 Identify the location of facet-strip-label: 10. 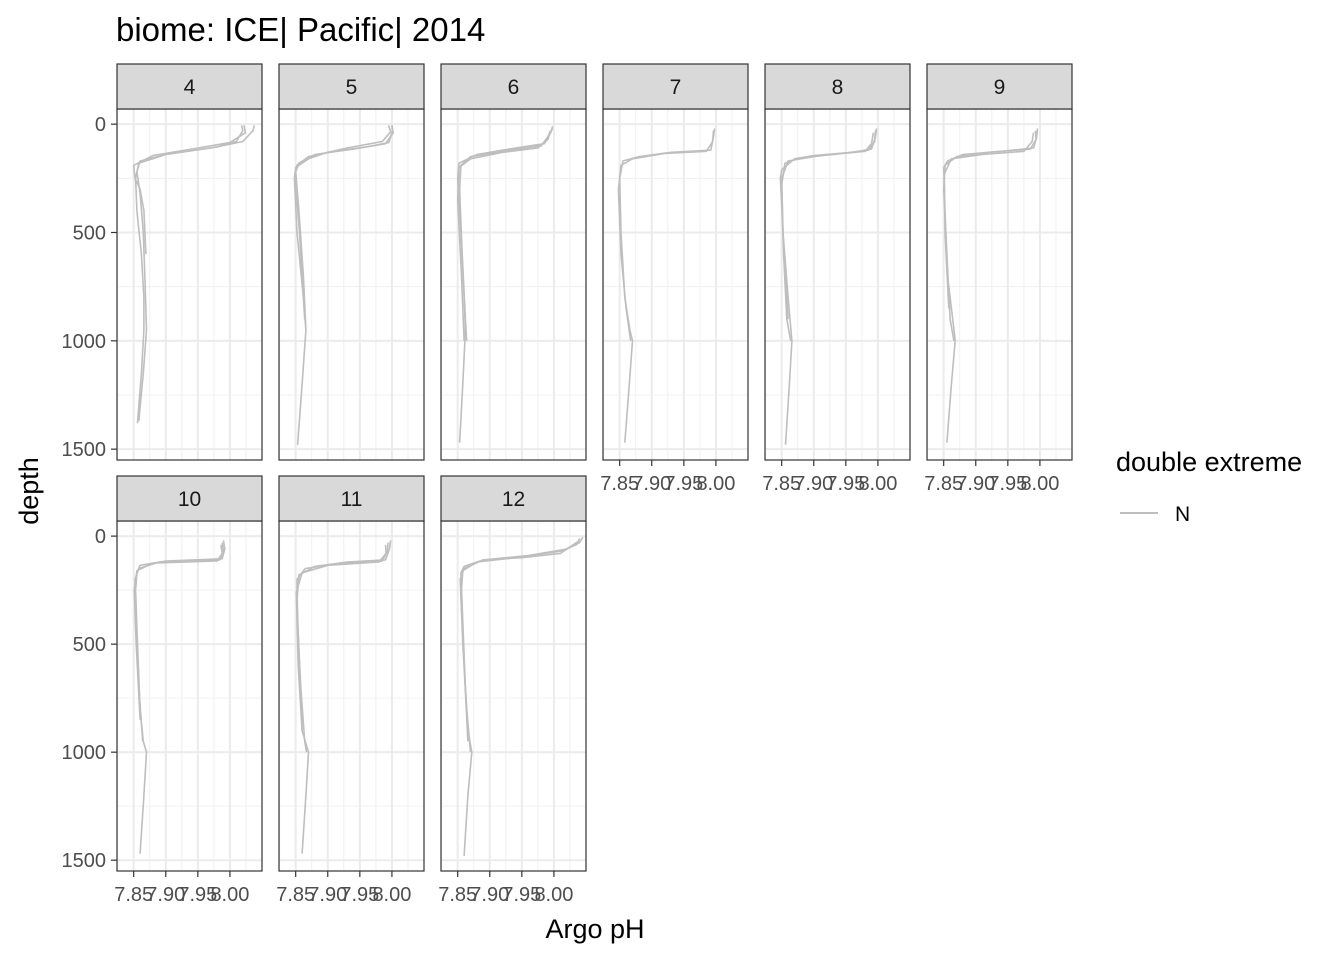
(189, 499).